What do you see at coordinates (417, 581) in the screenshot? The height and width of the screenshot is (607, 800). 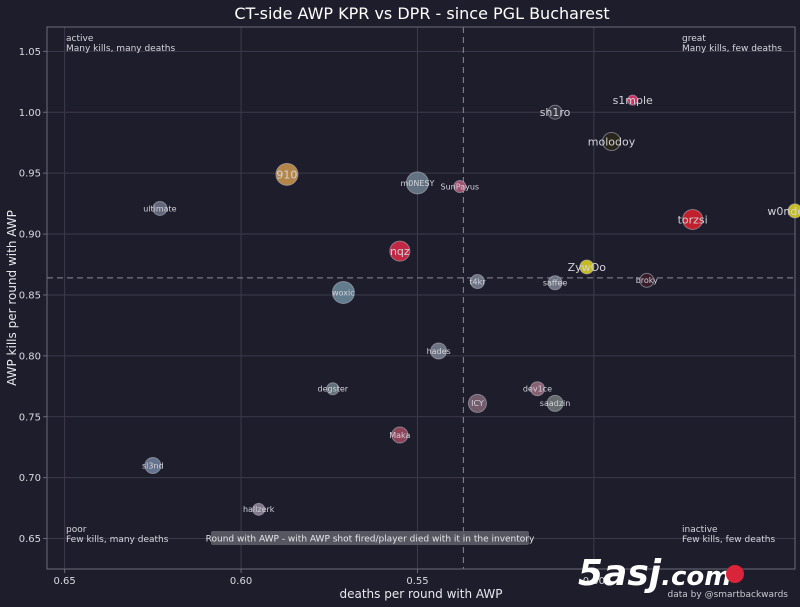 I see `x-tick-label: 0.55` at bounding box center [417, 581].